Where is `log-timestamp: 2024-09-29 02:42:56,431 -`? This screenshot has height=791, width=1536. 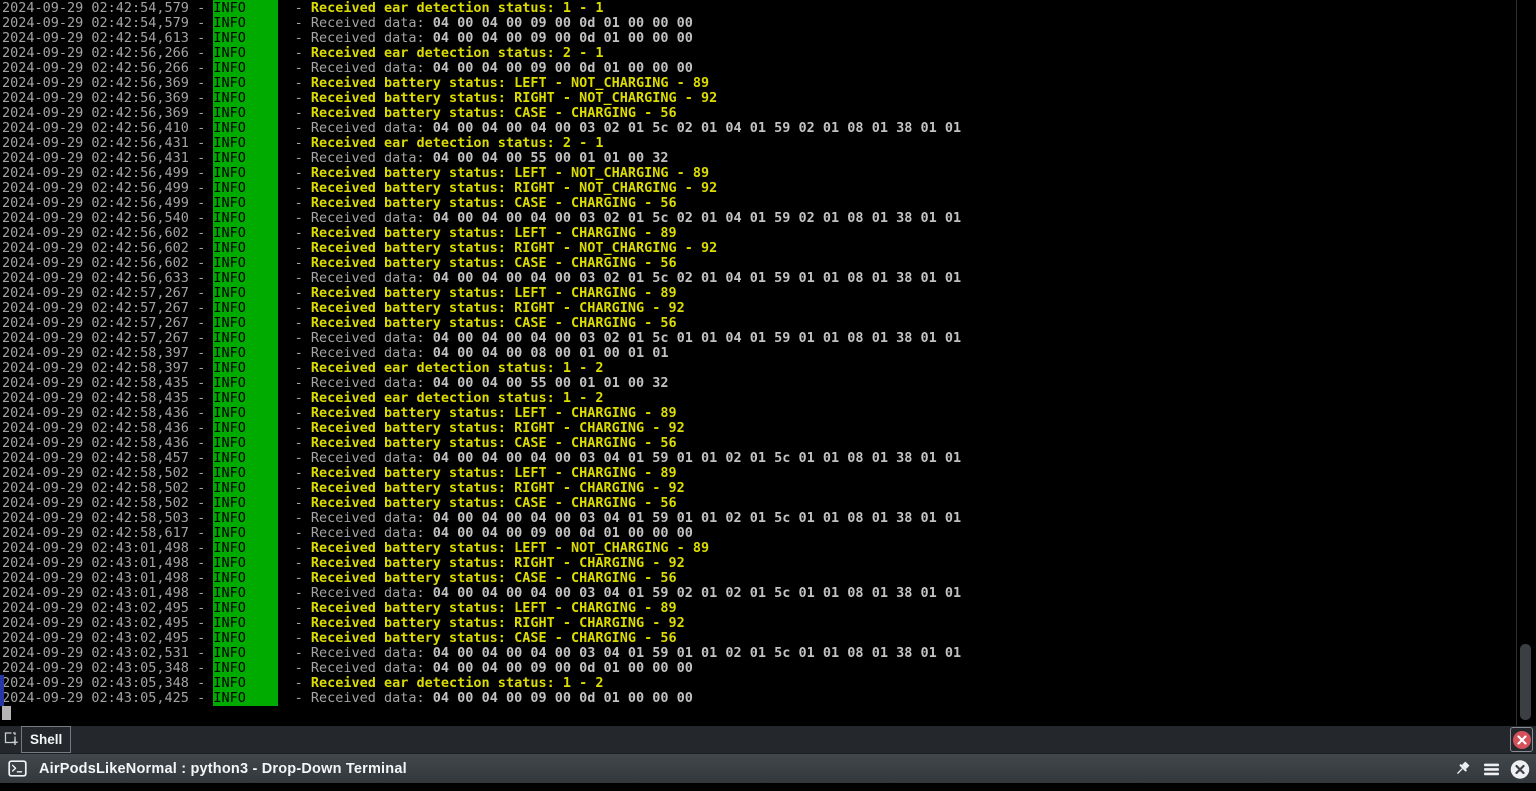 log-timestamp: 2024-09-29 02:42:56,431 - is located at coordinates (108, 158).